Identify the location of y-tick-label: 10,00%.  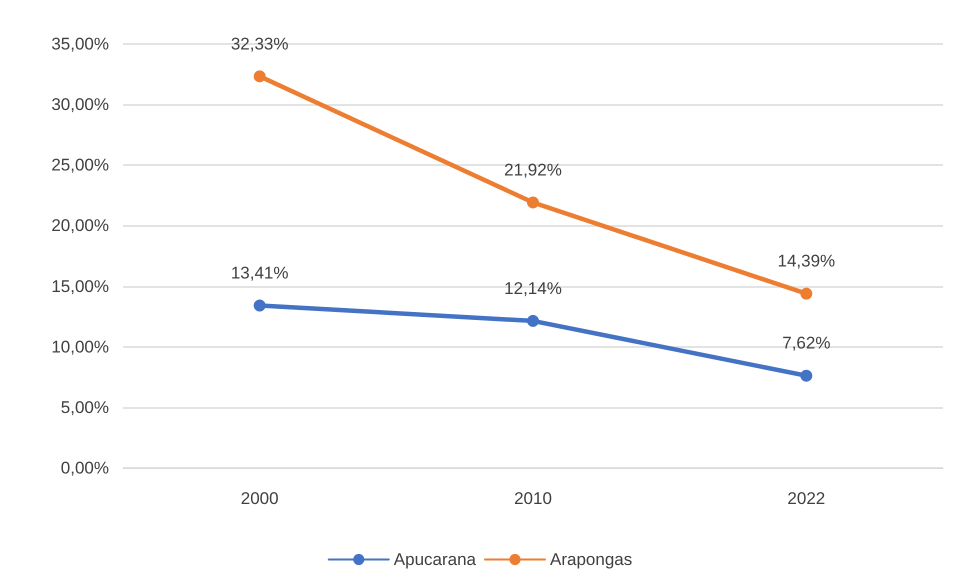
(80, 346).